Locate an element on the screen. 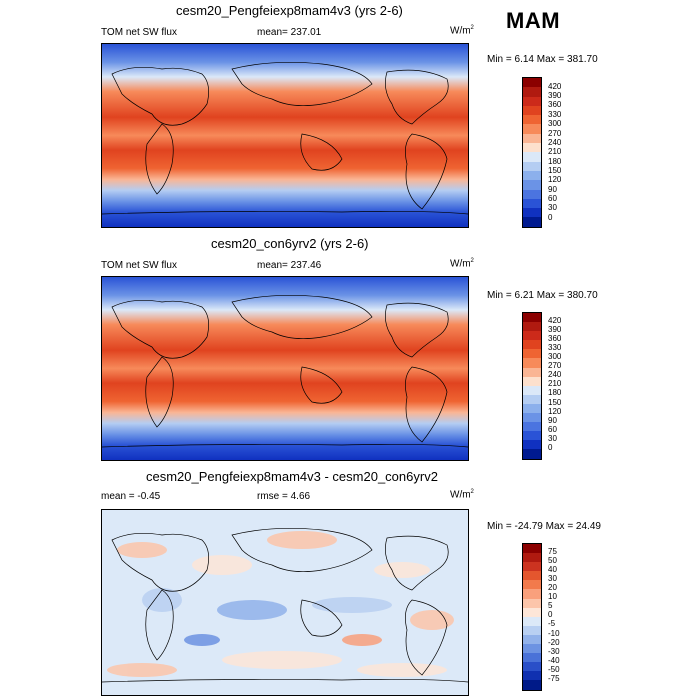 This screenshot has height=700, width=700. colorbar-tick-label: -50 is located at coordinates (554, 669).